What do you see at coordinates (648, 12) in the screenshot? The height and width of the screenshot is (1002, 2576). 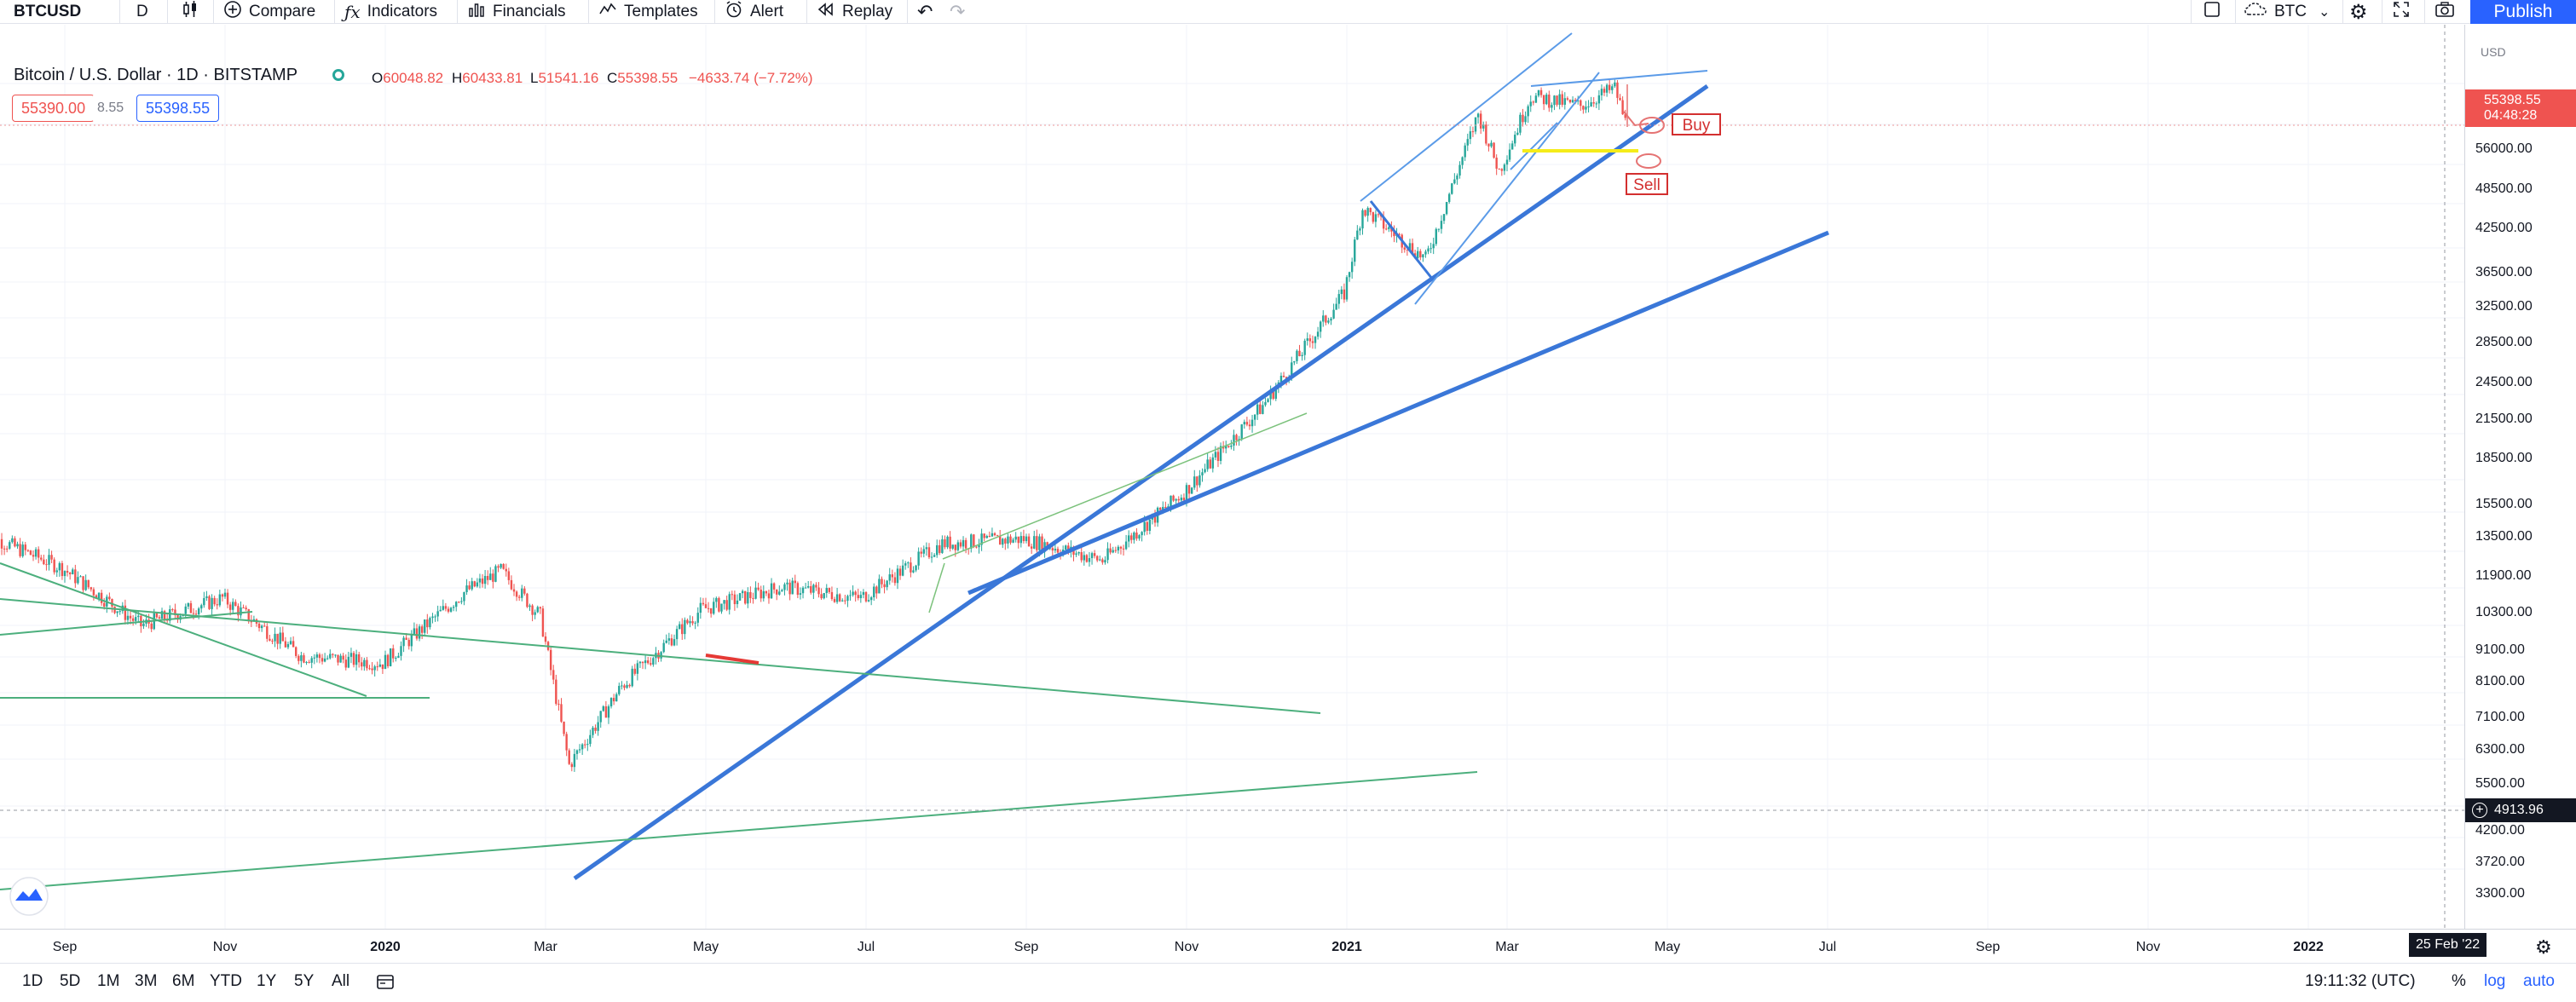 I see `templates-button: Templates` at bounding box center [648, 12].